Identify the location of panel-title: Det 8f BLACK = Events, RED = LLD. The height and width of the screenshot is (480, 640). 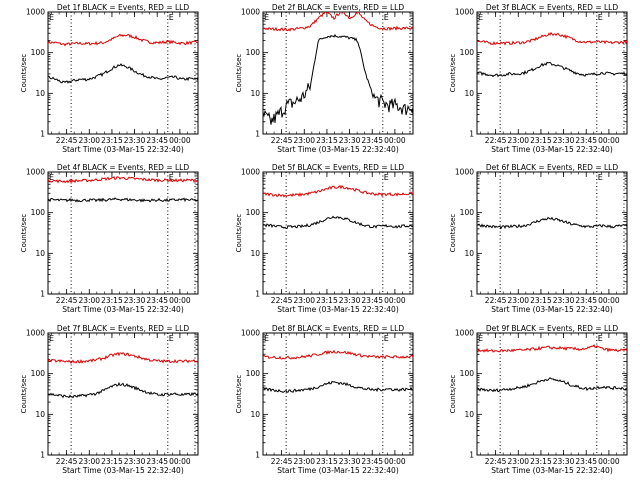
(338, 328).